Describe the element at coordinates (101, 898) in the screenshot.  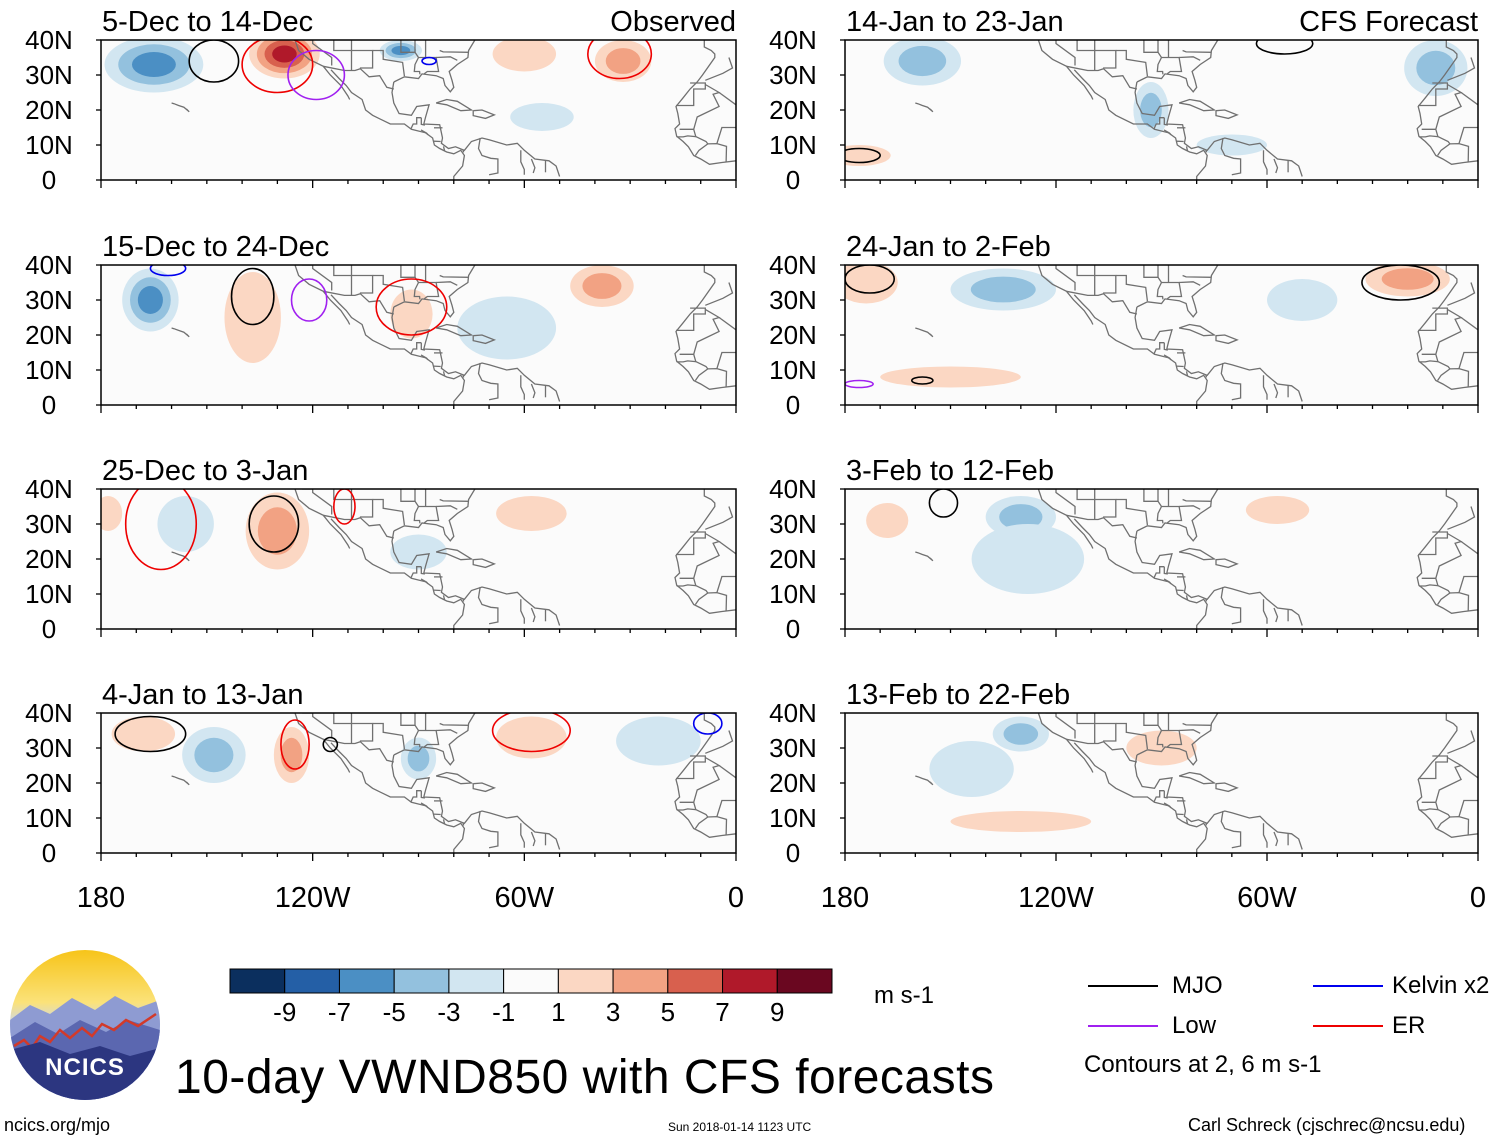
I see `x-tick-label: 180` at that location.